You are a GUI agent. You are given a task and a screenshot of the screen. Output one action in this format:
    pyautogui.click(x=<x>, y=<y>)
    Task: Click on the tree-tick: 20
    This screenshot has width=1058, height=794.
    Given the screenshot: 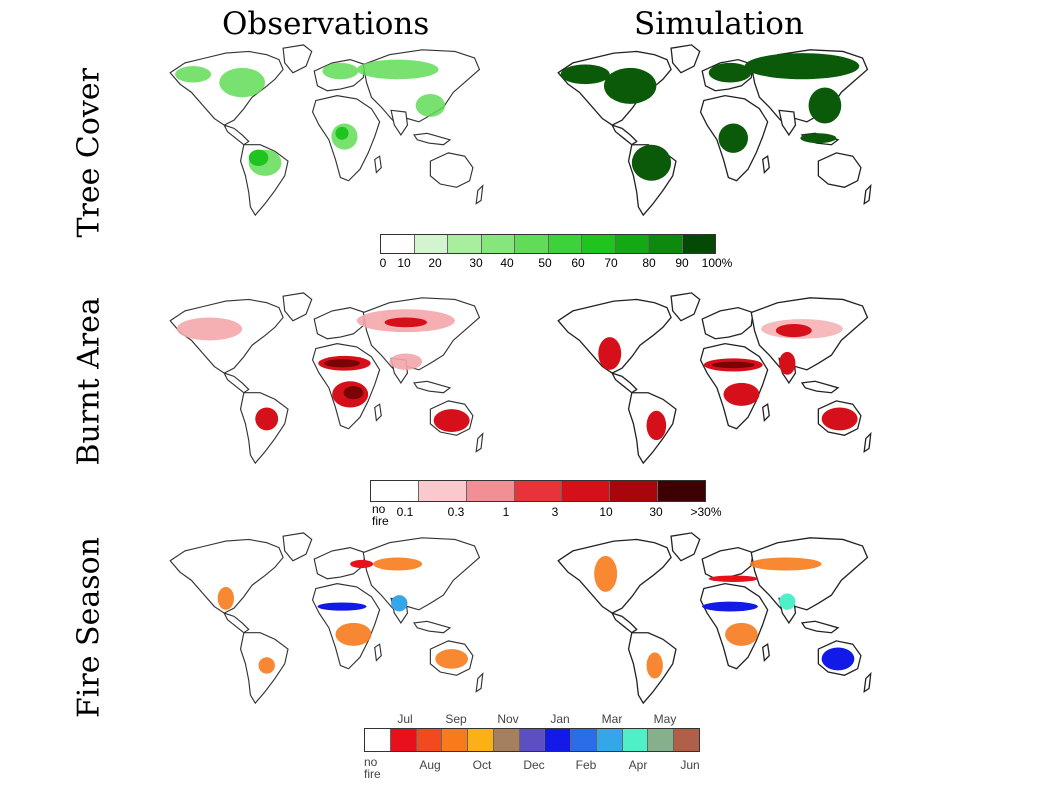 What is the action you would take?
    pyautogui.click(x=435, y=263)
    